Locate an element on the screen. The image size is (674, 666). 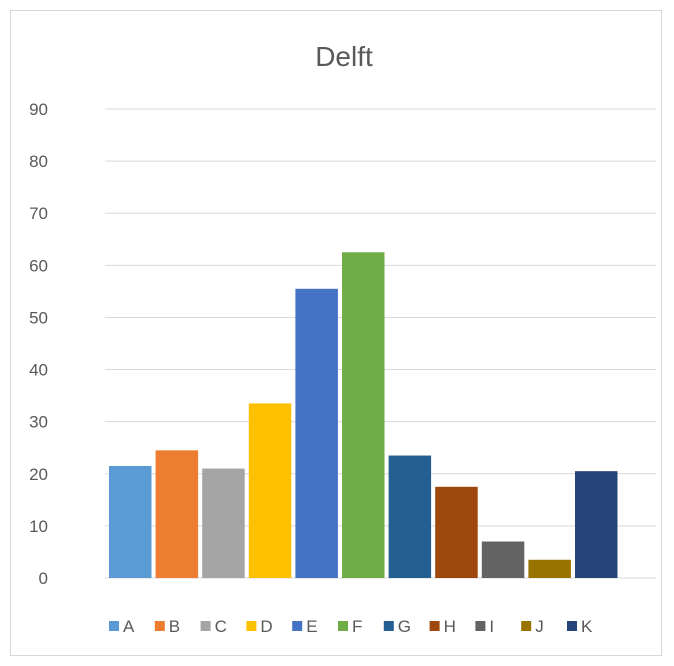
bar-H is located at coordinates (456, 532).